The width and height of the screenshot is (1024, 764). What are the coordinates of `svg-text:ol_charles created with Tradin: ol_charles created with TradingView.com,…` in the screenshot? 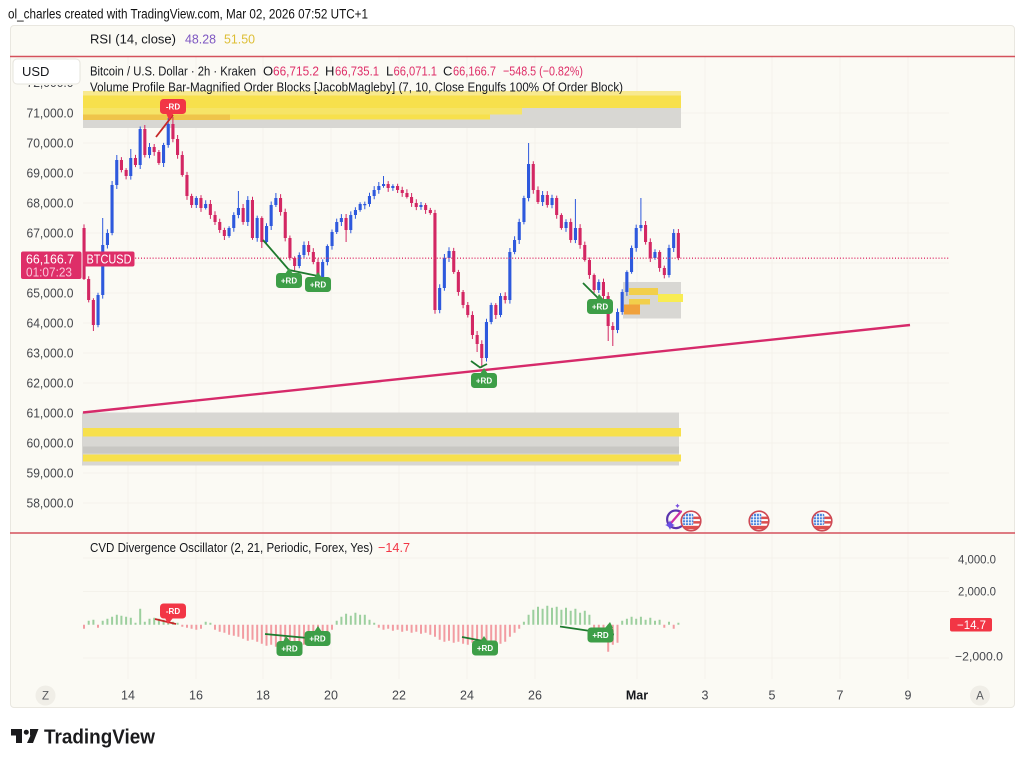 It's located at (188, 14).